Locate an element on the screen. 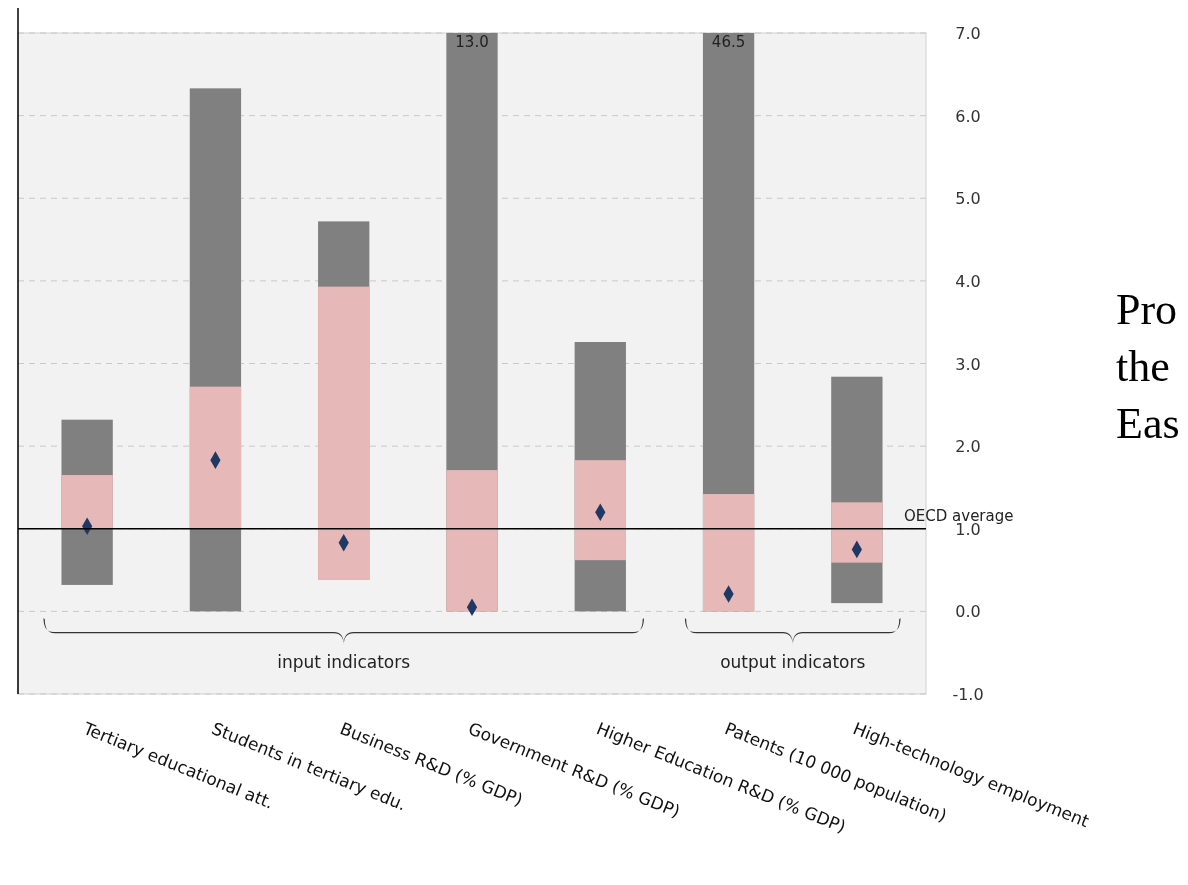  annotation: input indicators is located at coordinates (344, 662).